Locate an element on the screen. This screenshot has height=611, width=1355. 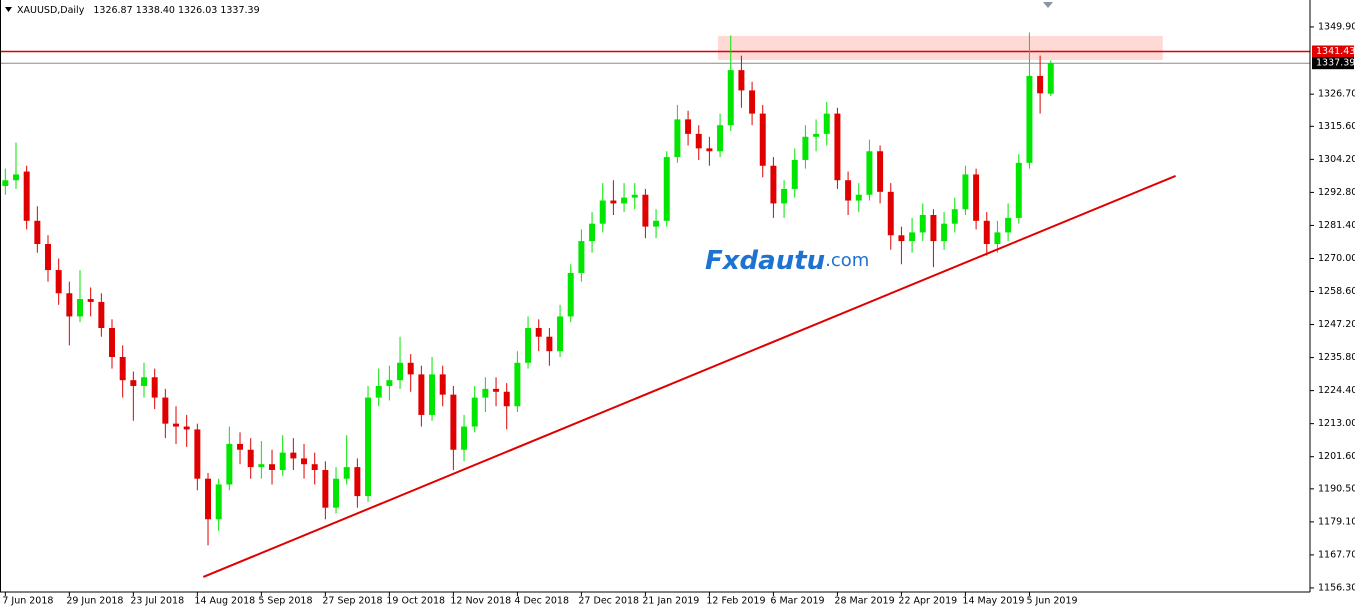
y-tick-label: 1156.30 is located at coordinates (1336, 587).